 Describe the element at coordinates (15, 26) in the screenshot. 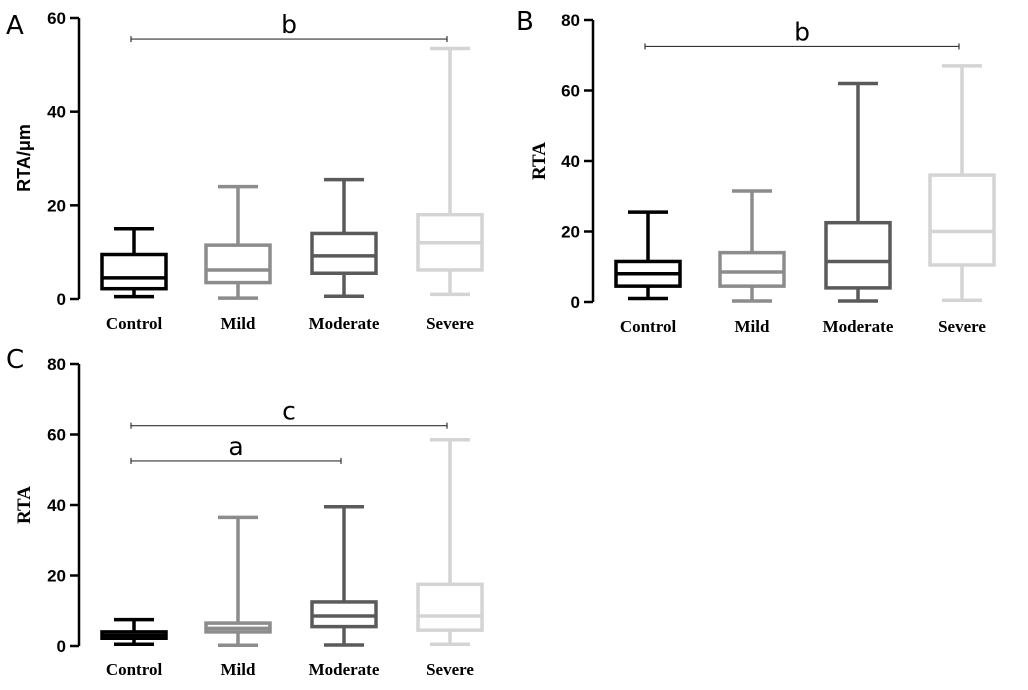

I see `panel-letter: A` at that location.